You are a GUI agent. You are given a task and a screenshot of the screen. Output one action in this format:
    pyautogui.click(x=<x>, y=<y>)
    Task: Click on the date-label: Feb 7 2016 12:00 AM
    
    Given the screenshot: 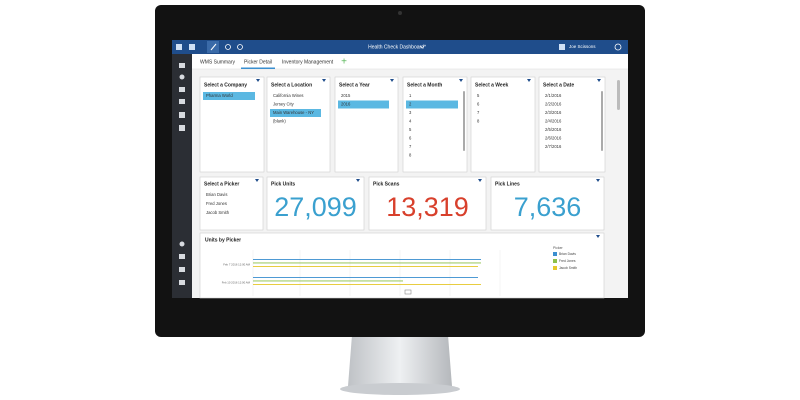 What is the action you would take?
    pyautogui.click(x=236, y=265)
    